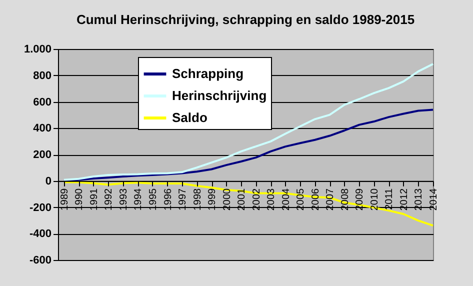 This screenshot has height=286, width=473. I want to click on y-tick-label: 400, so click(42, 128).